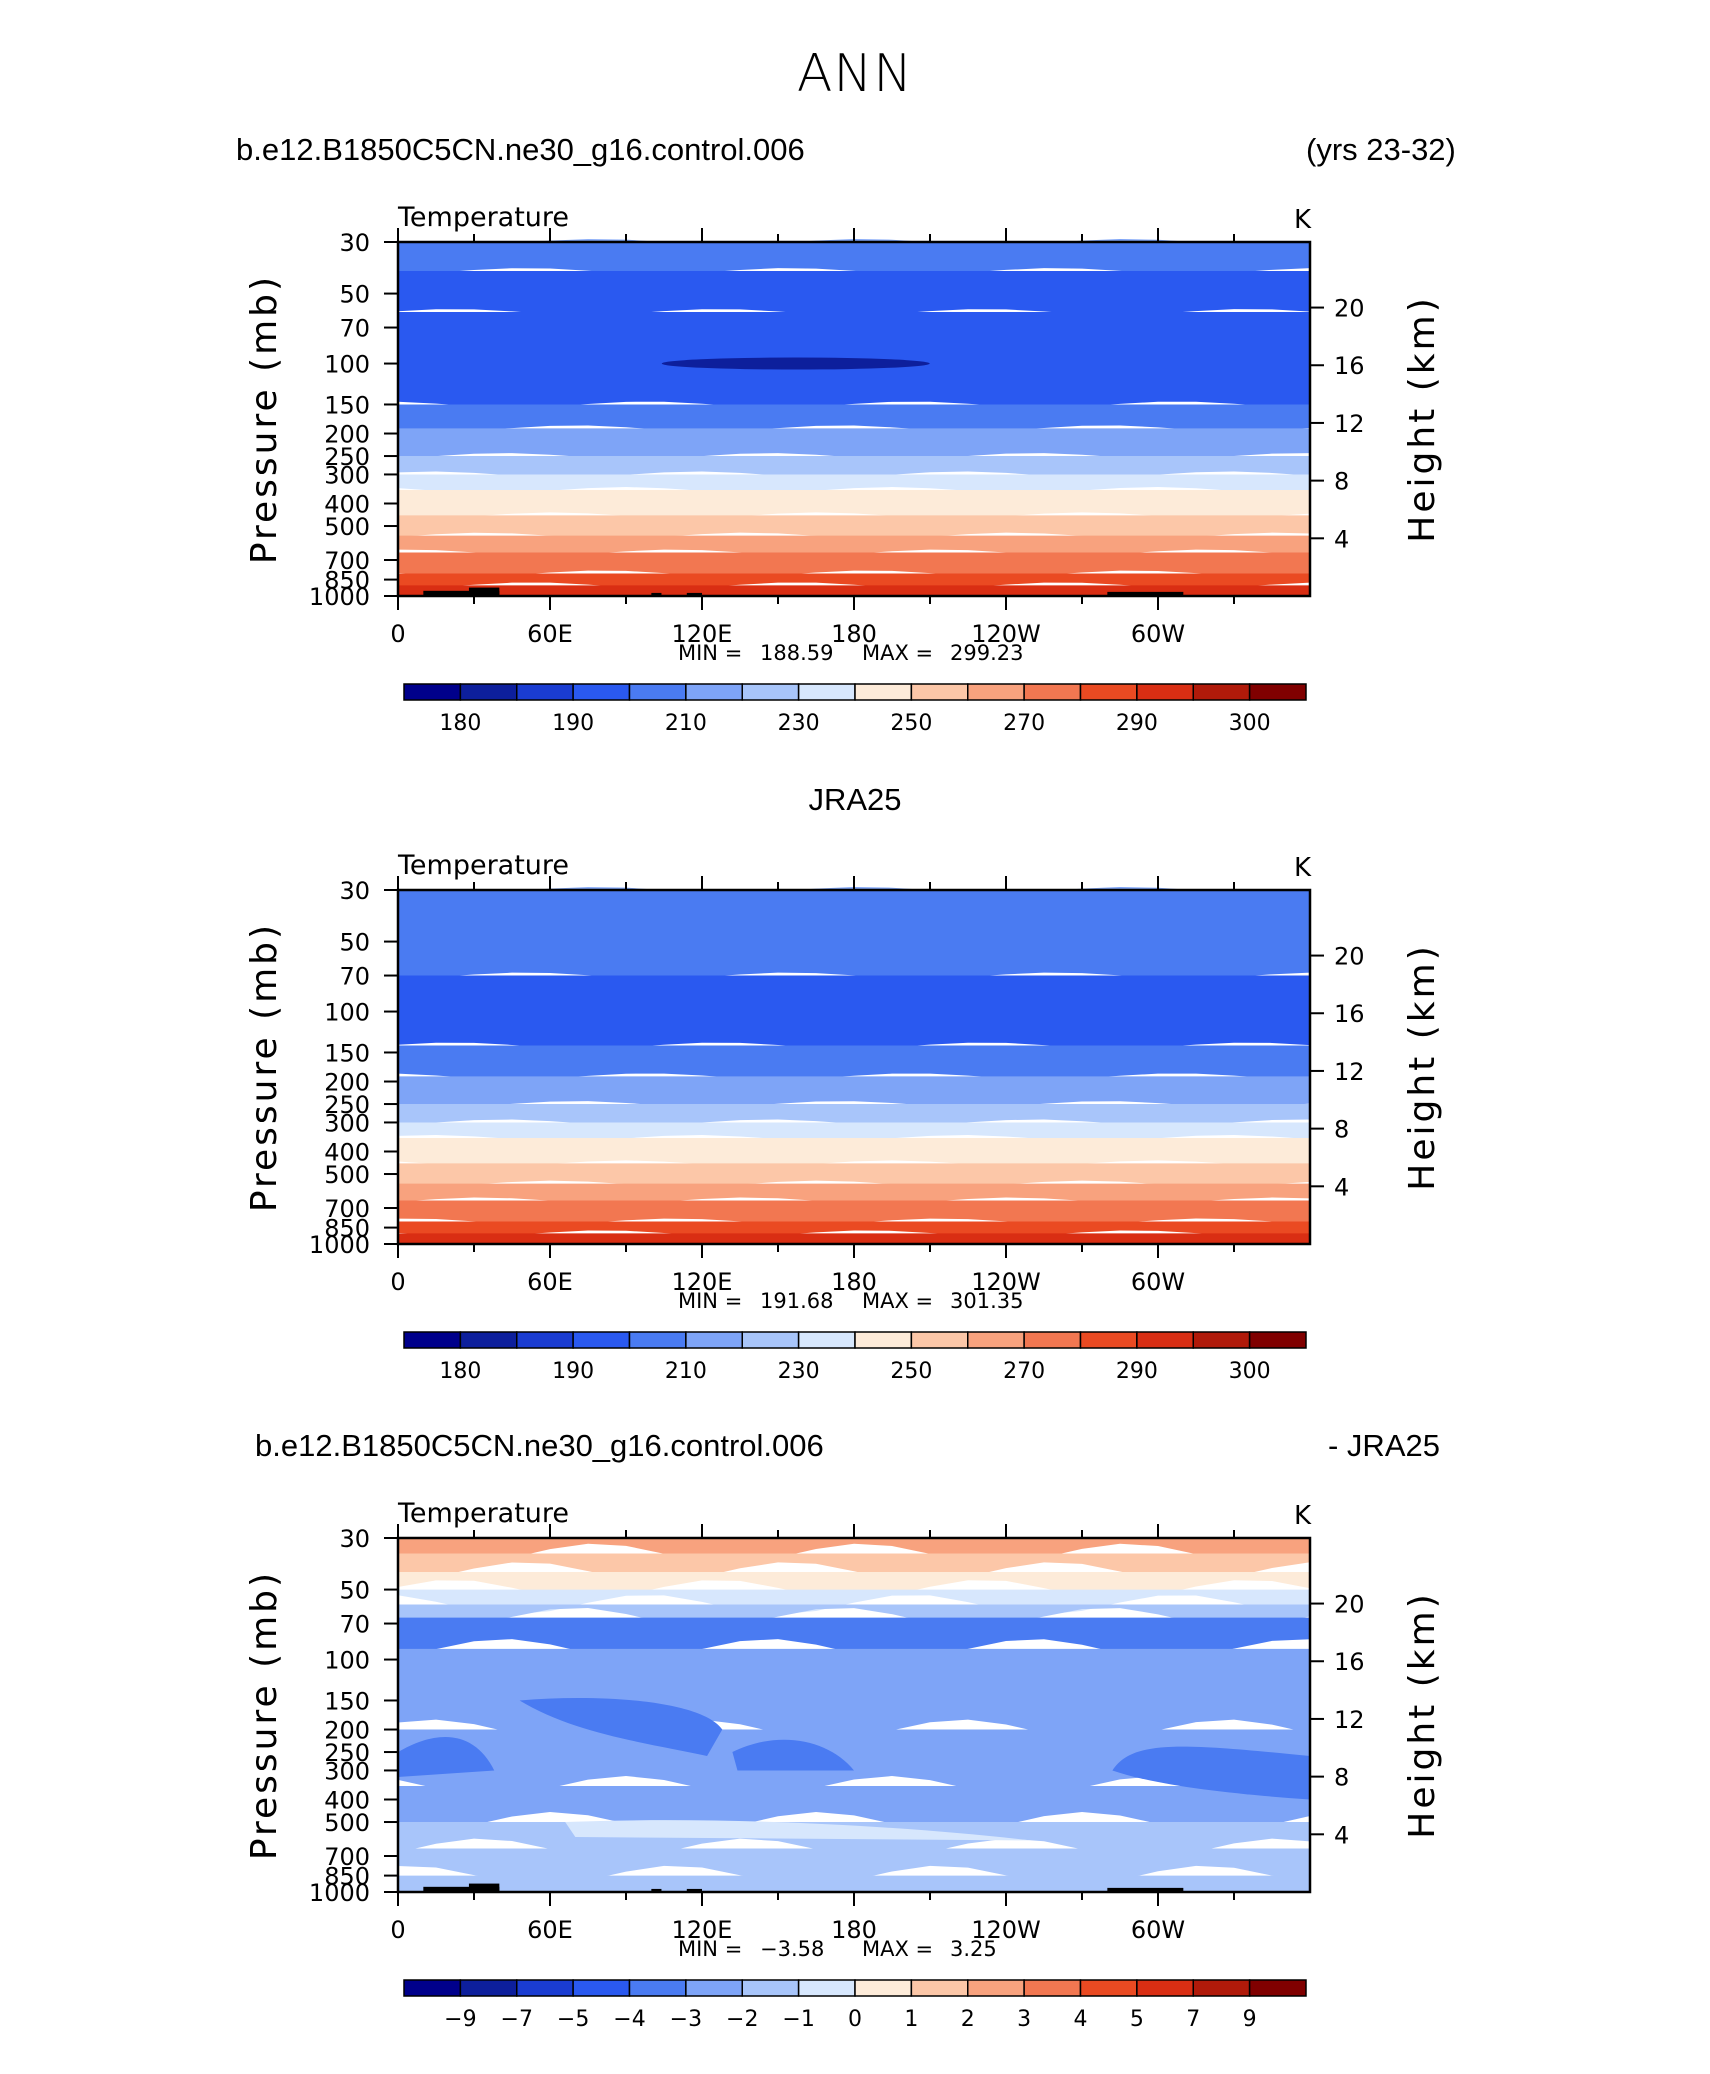 The height and width of the screenshot is (2074, 1710). I want to click on colorbar-label: −5, so click(573, 2019).